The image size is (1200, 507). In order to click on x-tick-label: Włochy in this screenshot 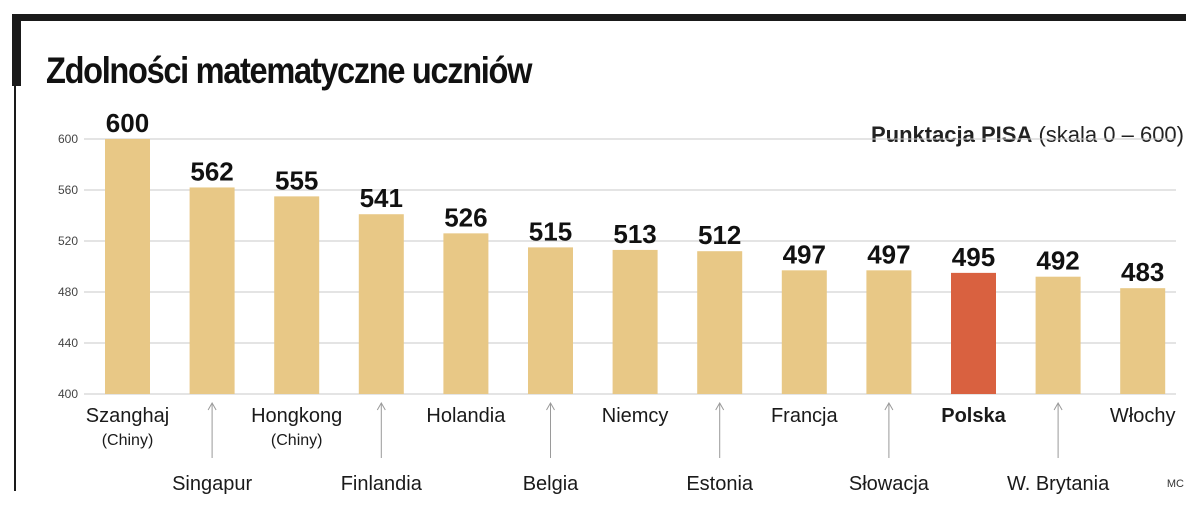, I will do `click(1143, 416)`.